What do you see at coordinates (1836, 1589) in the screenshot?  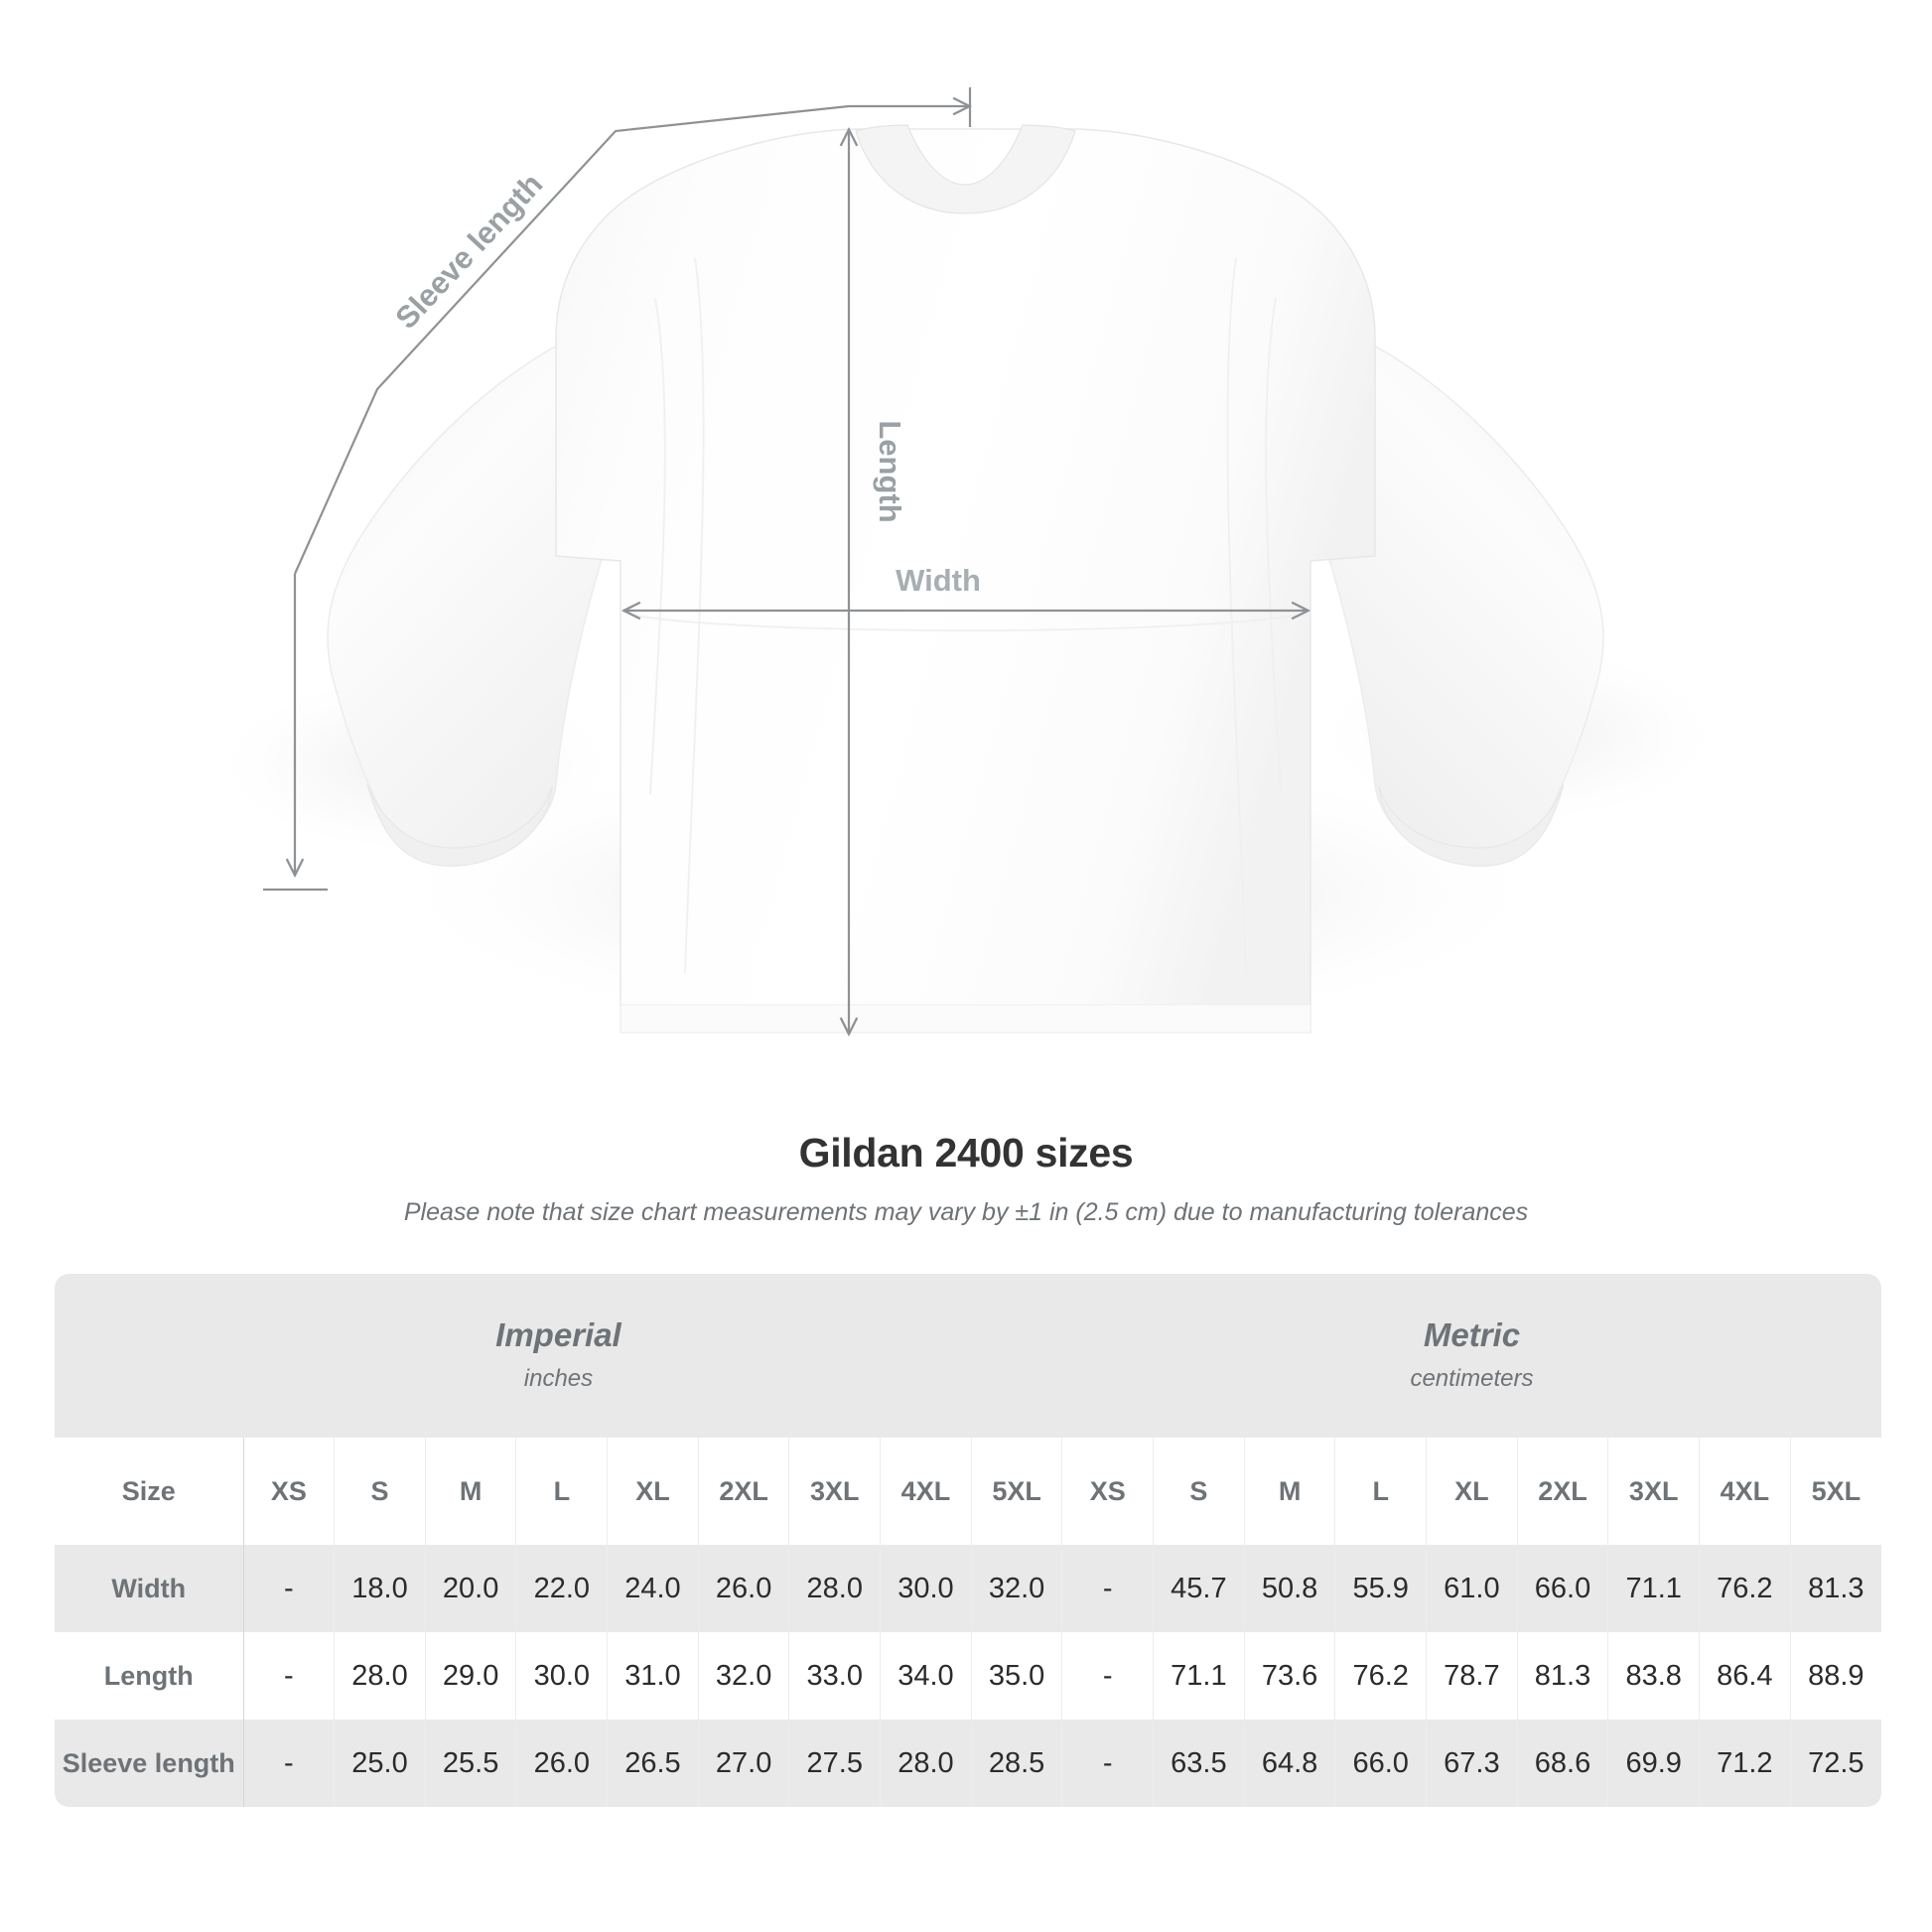 I see `cell-metric-5xl: 81.3` at bounding box center [1836, 1589].